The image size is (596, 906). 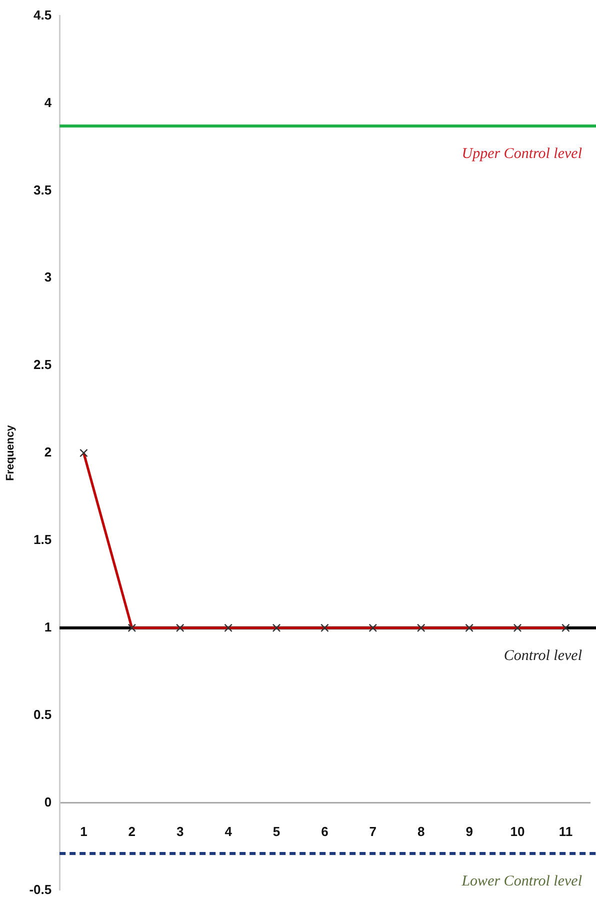 I want to click on y-tick-label: 2.5, so click(x=43, y=364).